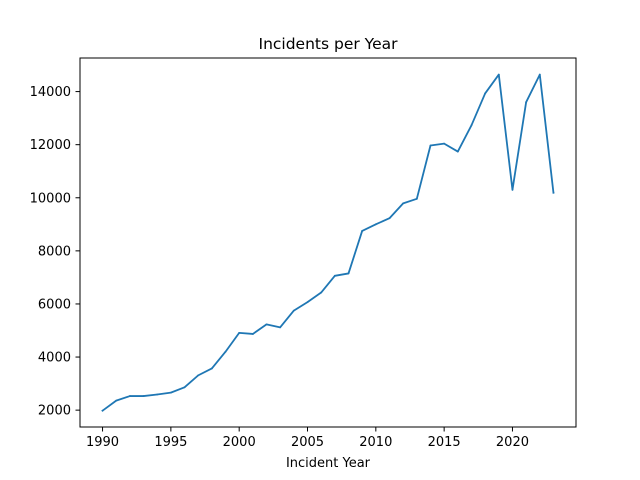 The image size is (640, 480). I want to click on x-tick-label: 2020, so click(512, 442).